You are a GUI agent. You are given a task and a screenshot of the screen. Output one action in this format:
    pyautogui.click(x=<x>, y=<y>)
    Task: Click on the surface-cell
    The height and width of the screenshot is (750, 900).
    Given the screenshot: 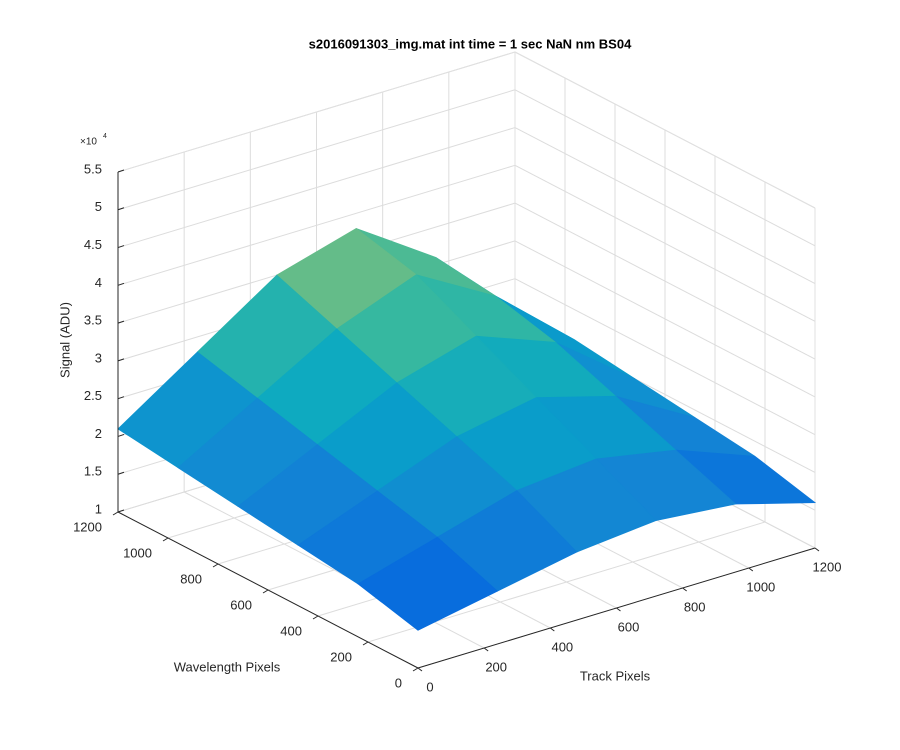 What is the action you would take?
    pyautogui.click(x=428, y=583)
    